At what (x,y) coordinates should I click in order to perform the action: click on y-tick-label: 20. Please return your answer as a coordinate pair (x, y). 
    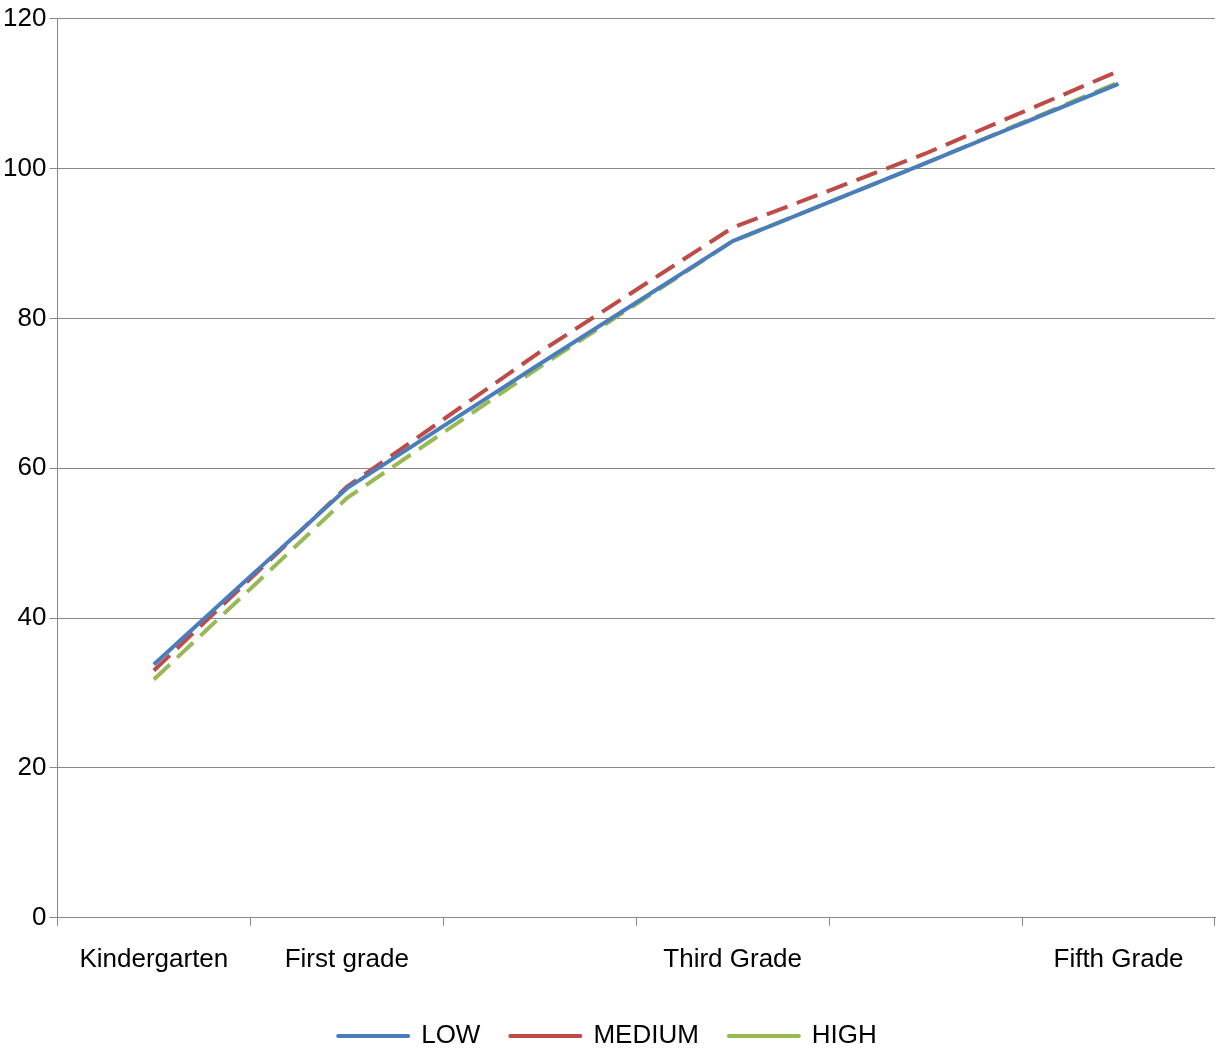
    Looking at the image, I should click on (32, 766).